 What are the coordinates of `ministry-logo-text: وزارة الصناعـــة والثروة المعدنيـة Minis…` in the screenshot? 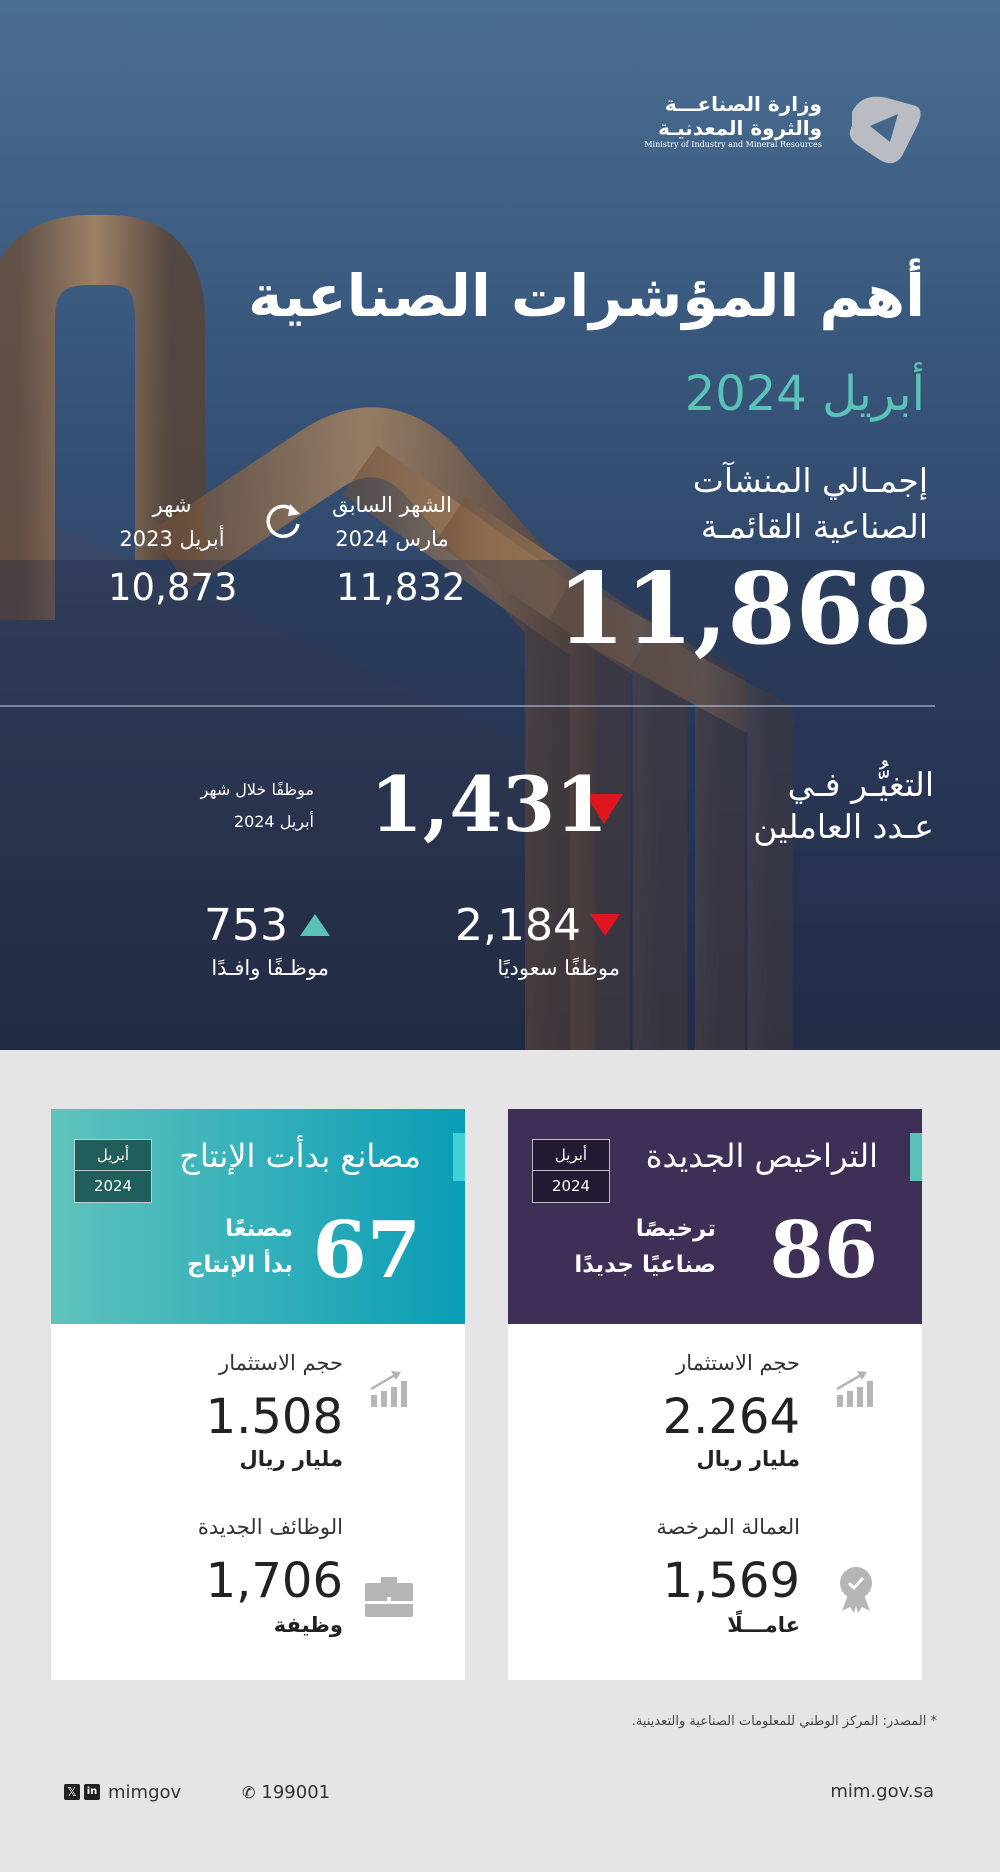 It's located at (692, 120).